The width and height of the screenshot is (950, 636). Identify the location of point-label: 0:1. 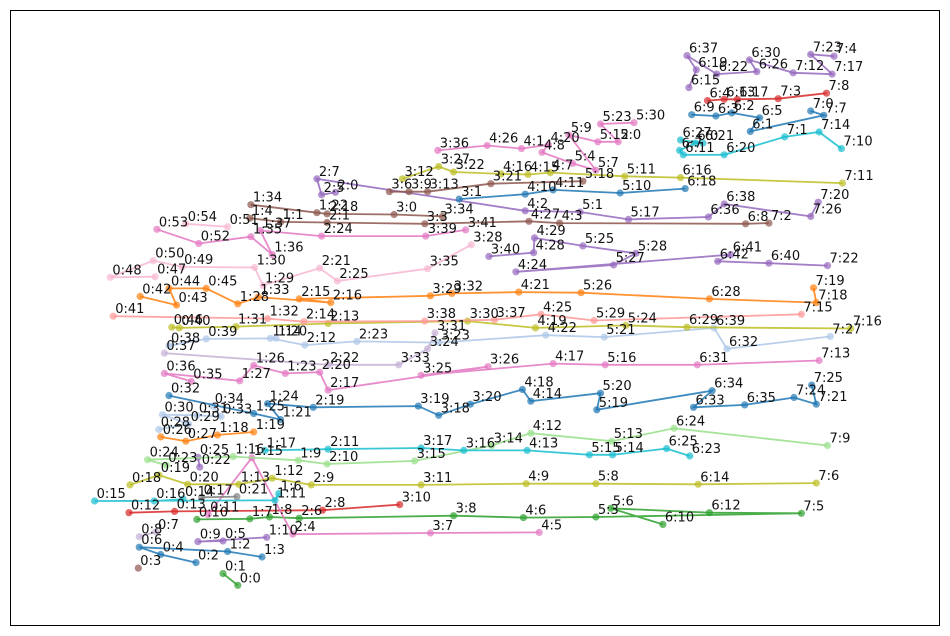
(235, 567).